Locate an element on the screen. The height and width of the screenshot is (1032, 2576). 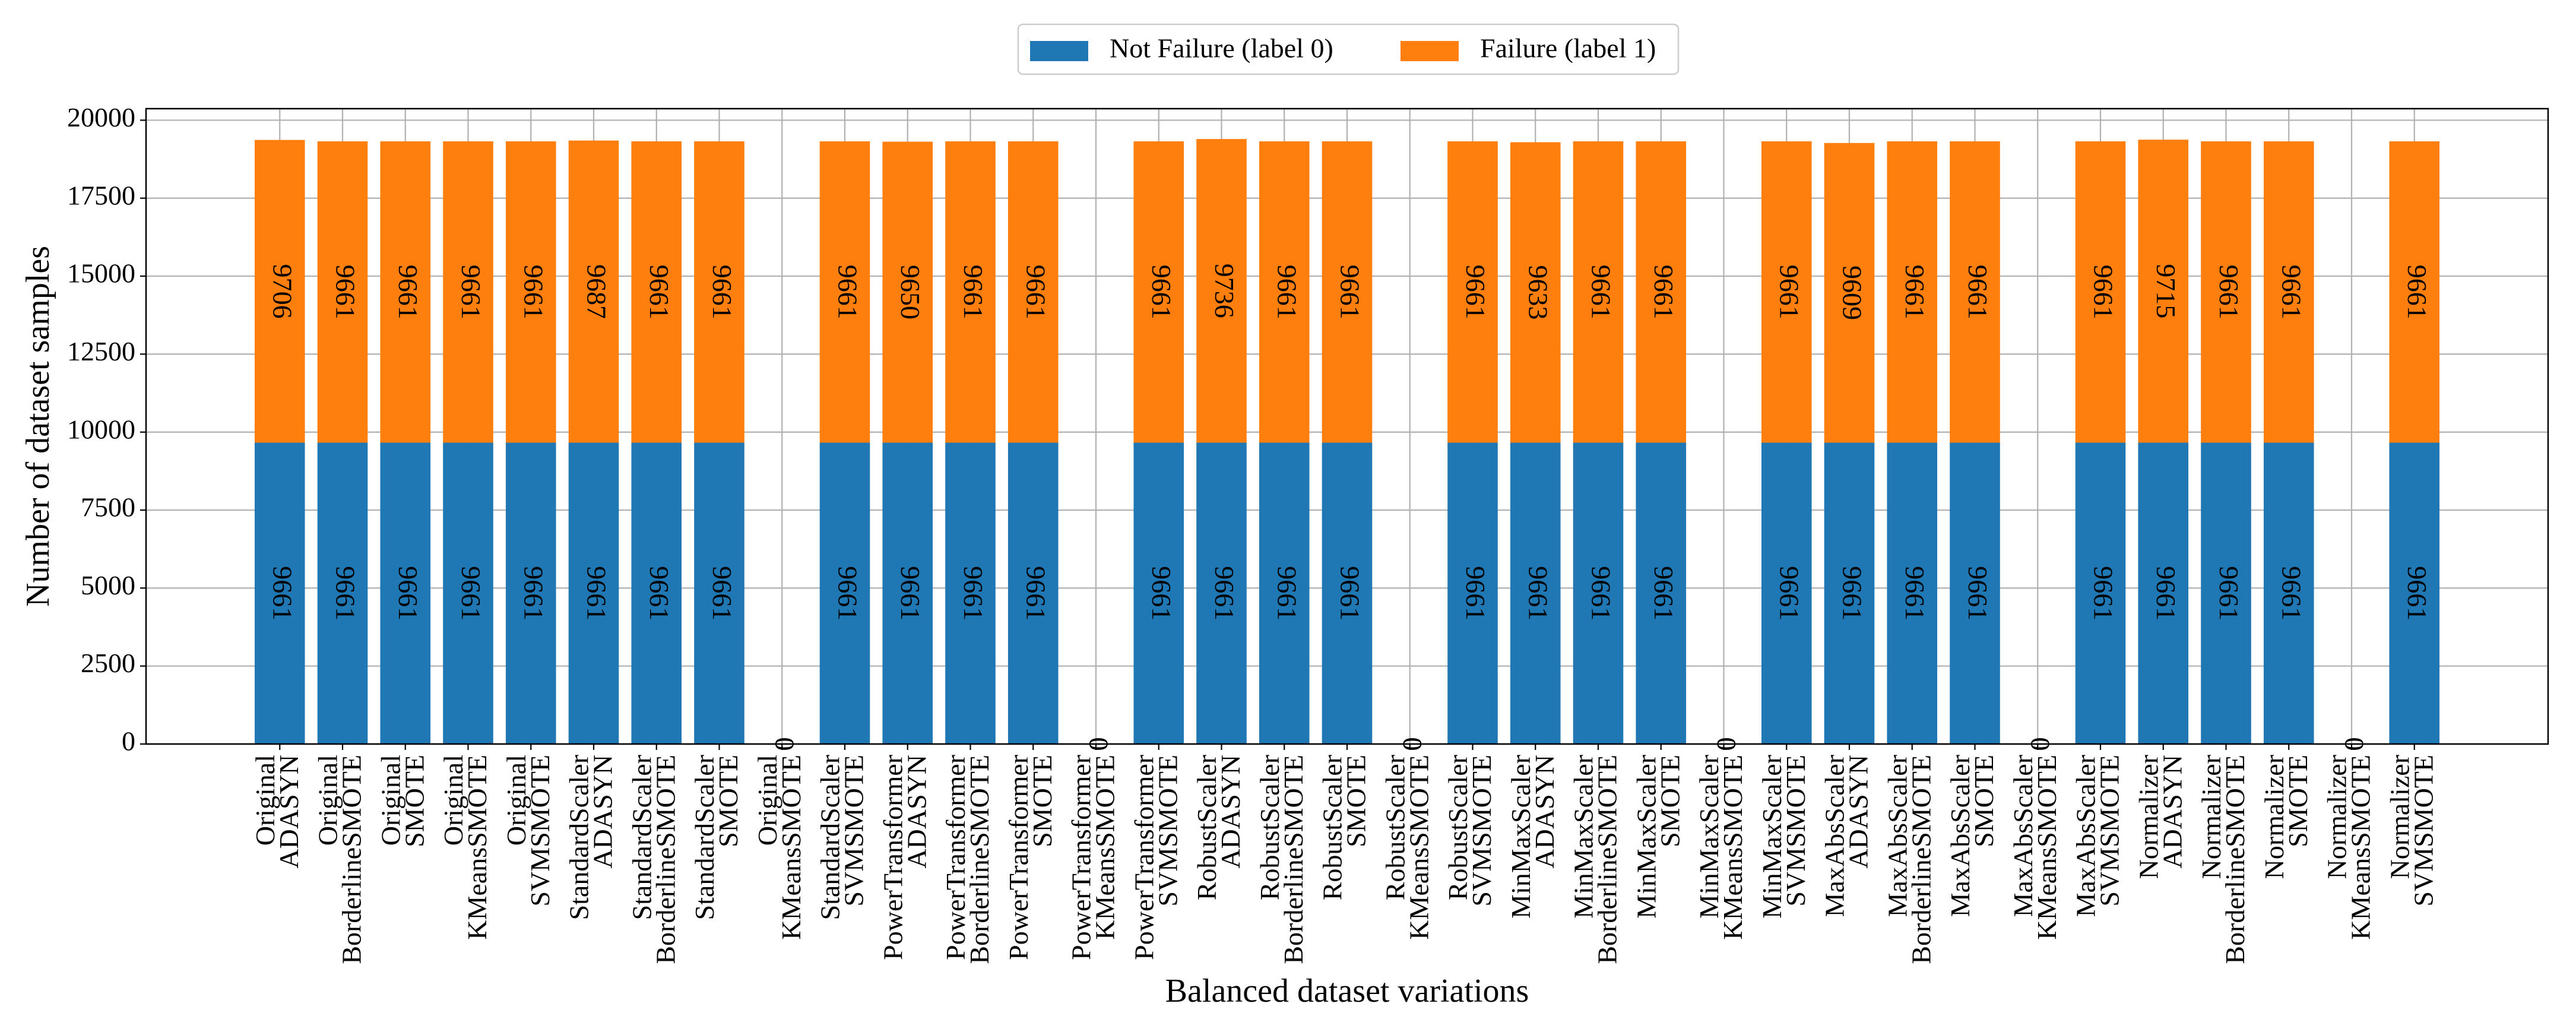
y-tick-label: 20000 is located at coordinates (101, 117).